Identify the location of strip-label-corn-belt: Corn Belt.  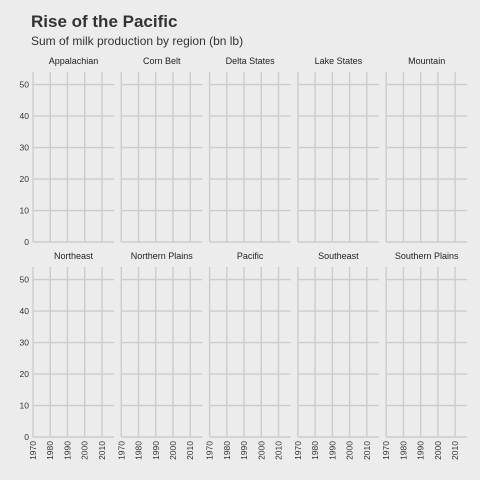
(162, 61).